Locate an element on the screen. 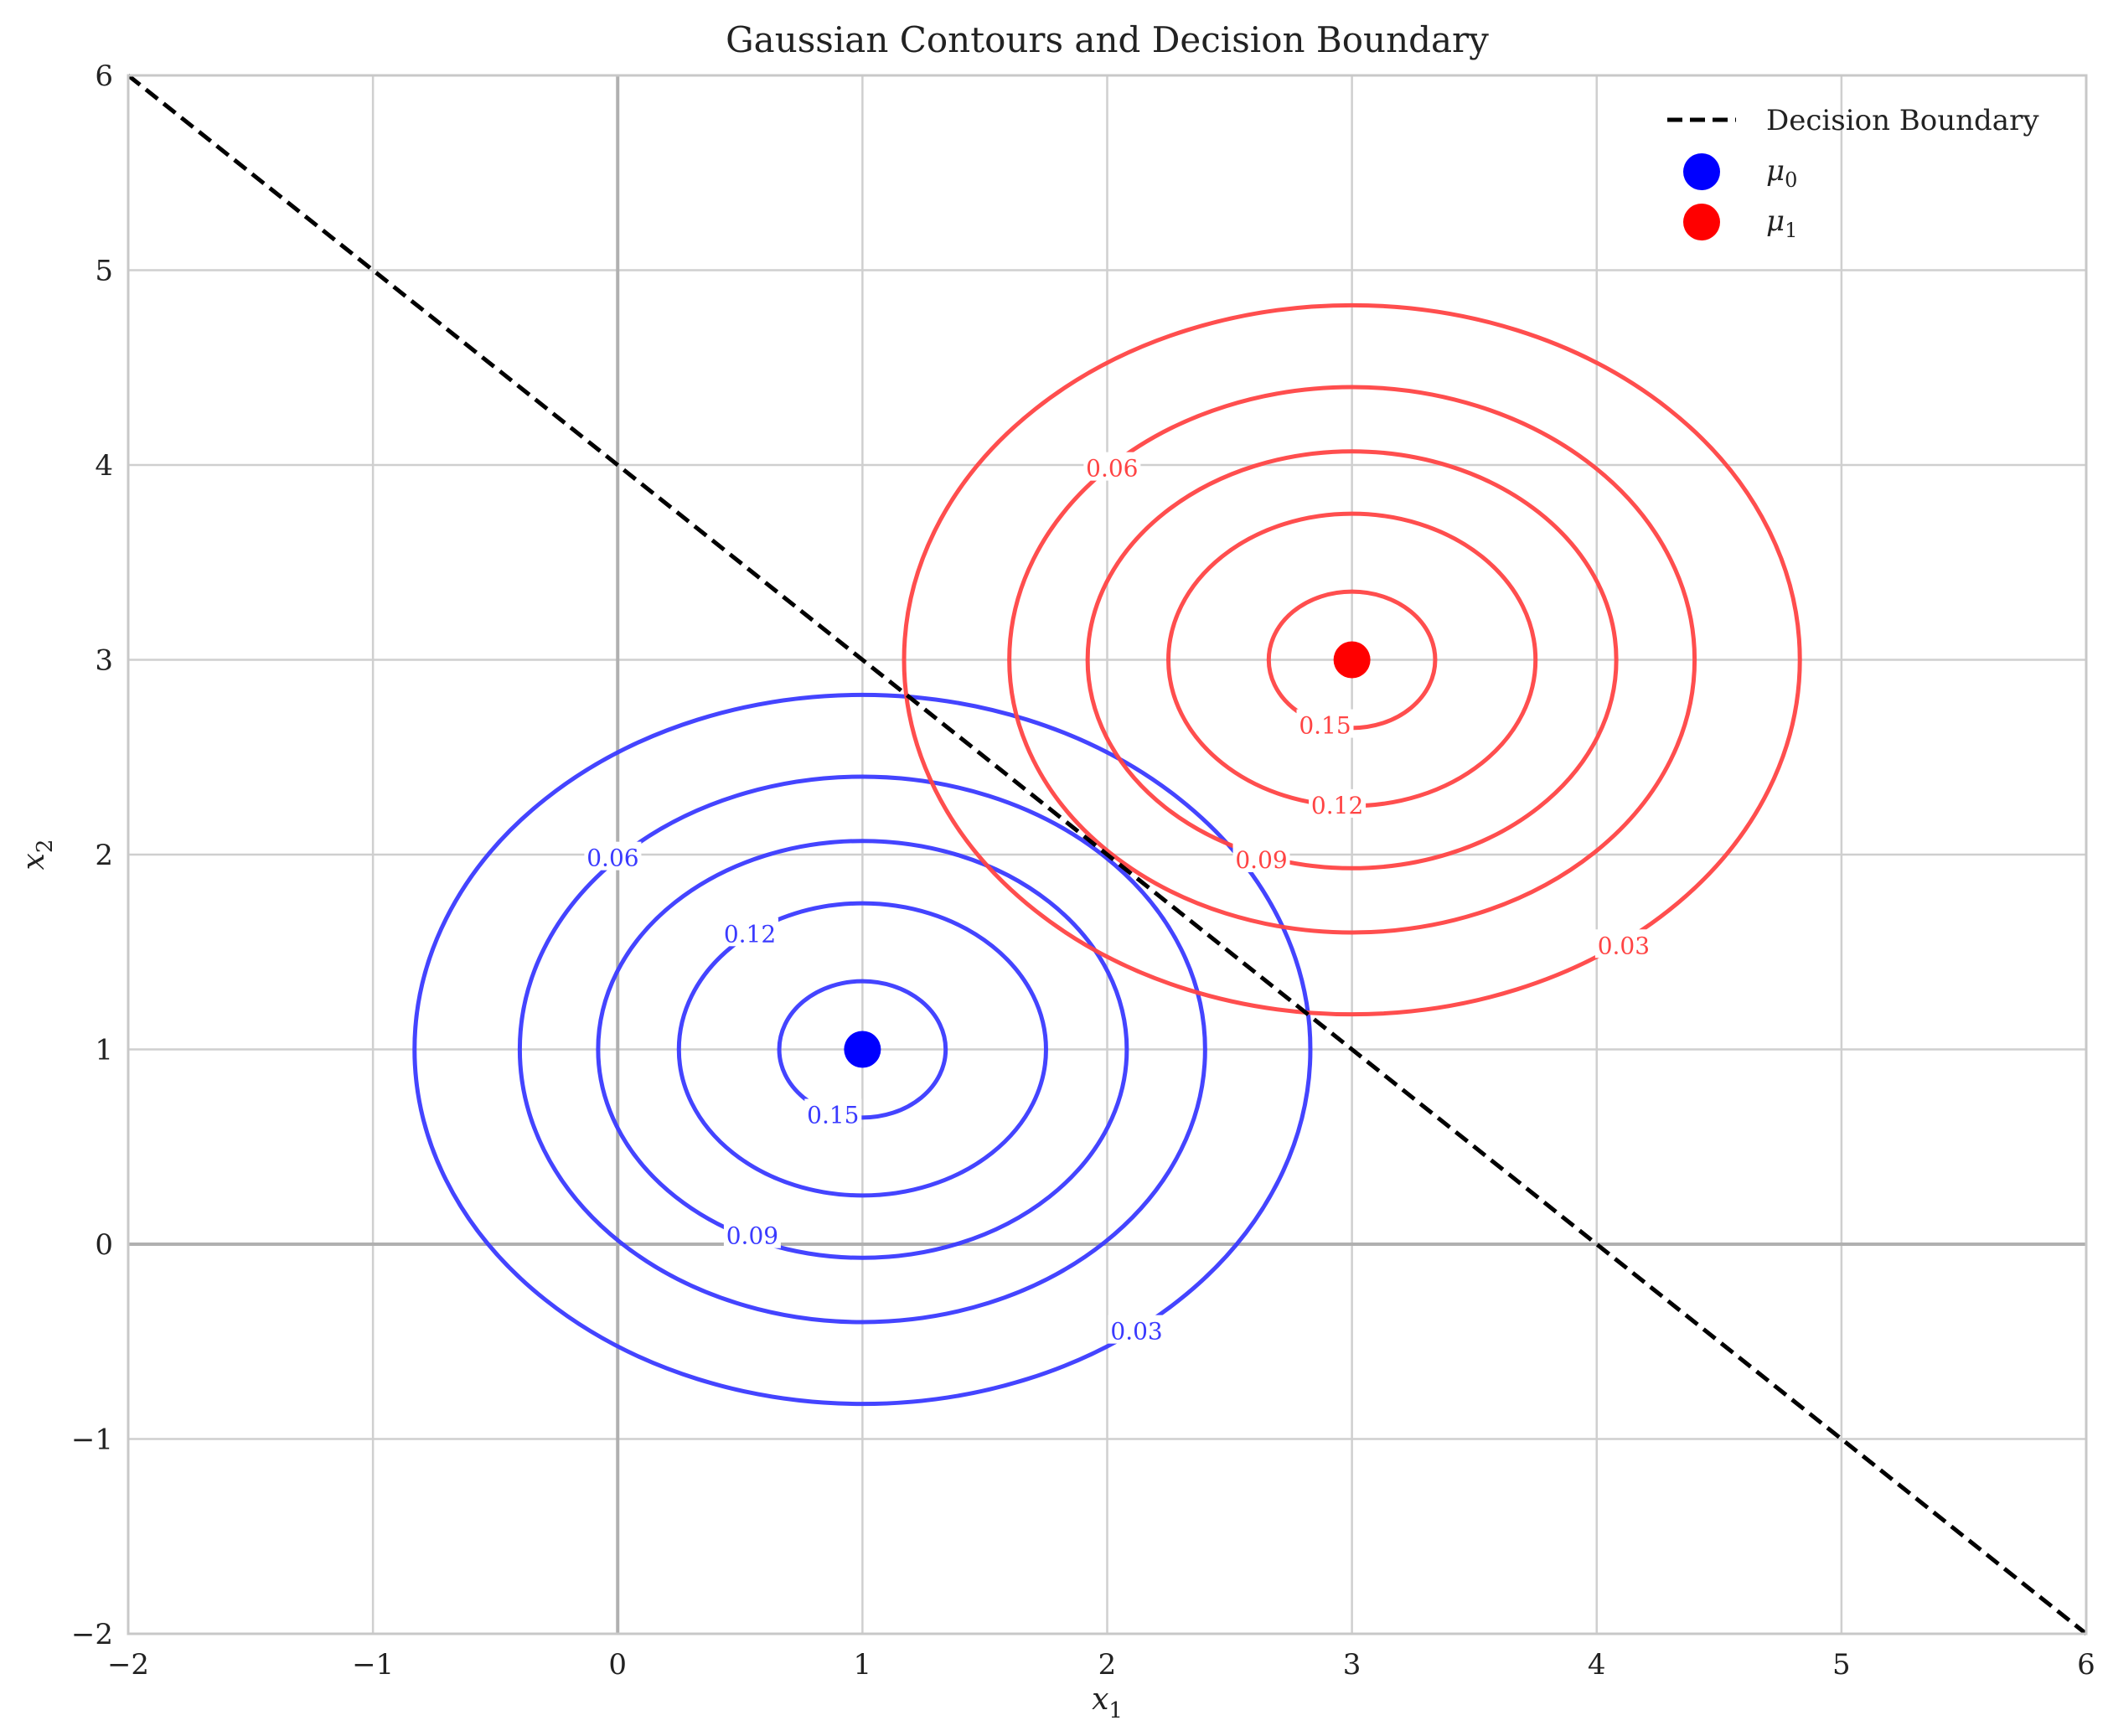 The height and width of the screenshot is (1736, 2108). contour-ring-0.15 is located at coordinates (862, 1049).